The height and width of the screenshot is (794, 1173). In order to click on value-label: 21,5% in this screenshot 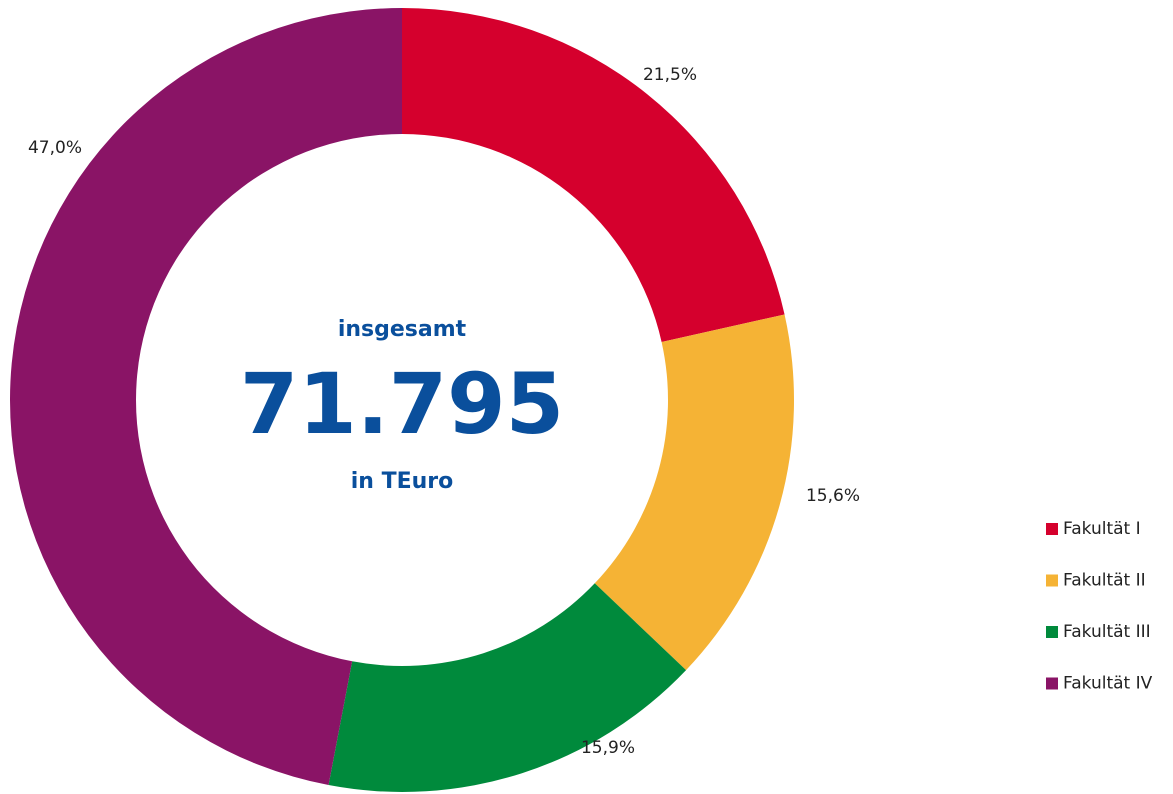, I will do `click(670, 75)`.